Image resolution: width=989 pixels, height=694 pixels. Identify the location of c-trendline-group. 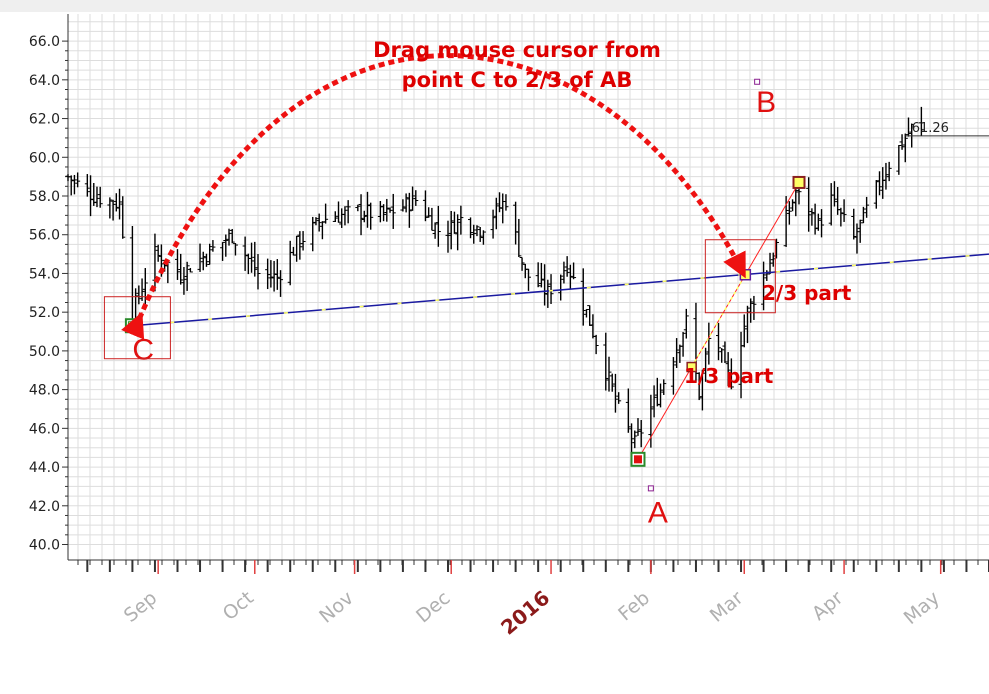
(560, 290).